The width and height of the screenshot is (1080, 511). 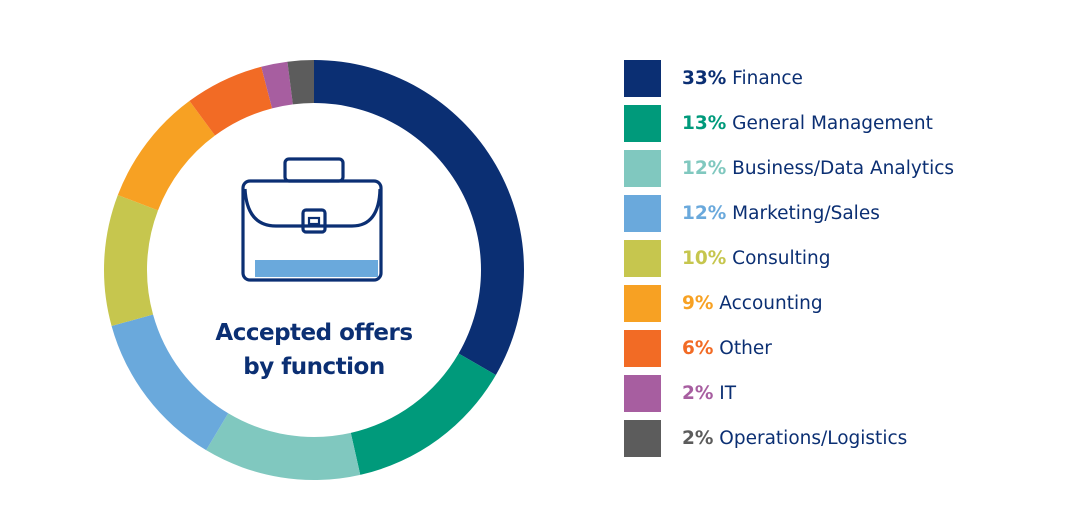 I want to click on legend-category: Operations/Logistics, so click(x=810, y=438).